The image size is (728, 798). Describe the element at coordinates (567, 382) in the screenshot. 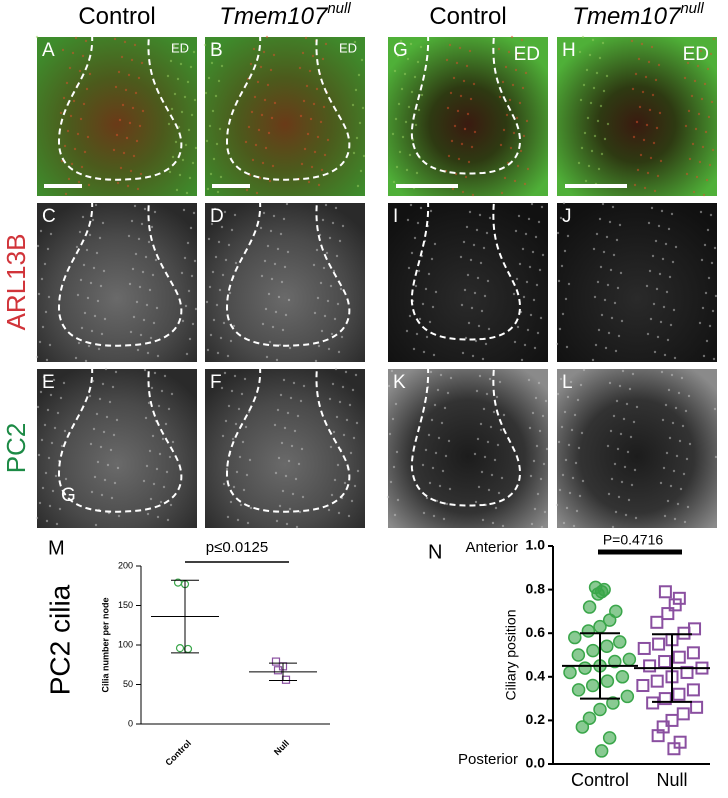

I see `panel-letter: L` at that location.